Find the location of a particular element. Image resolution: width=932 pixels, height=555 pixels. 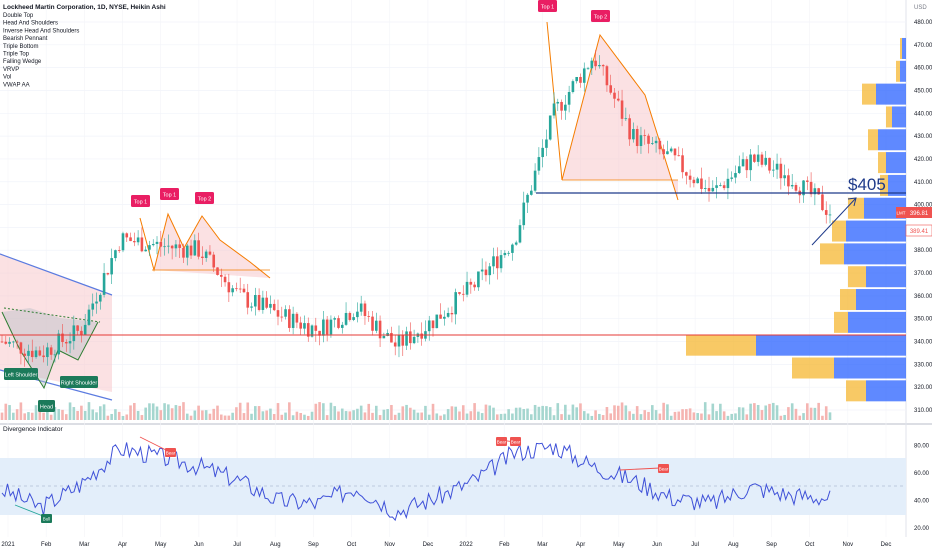

falling-wedge-area is located at coordinates (56, 323).